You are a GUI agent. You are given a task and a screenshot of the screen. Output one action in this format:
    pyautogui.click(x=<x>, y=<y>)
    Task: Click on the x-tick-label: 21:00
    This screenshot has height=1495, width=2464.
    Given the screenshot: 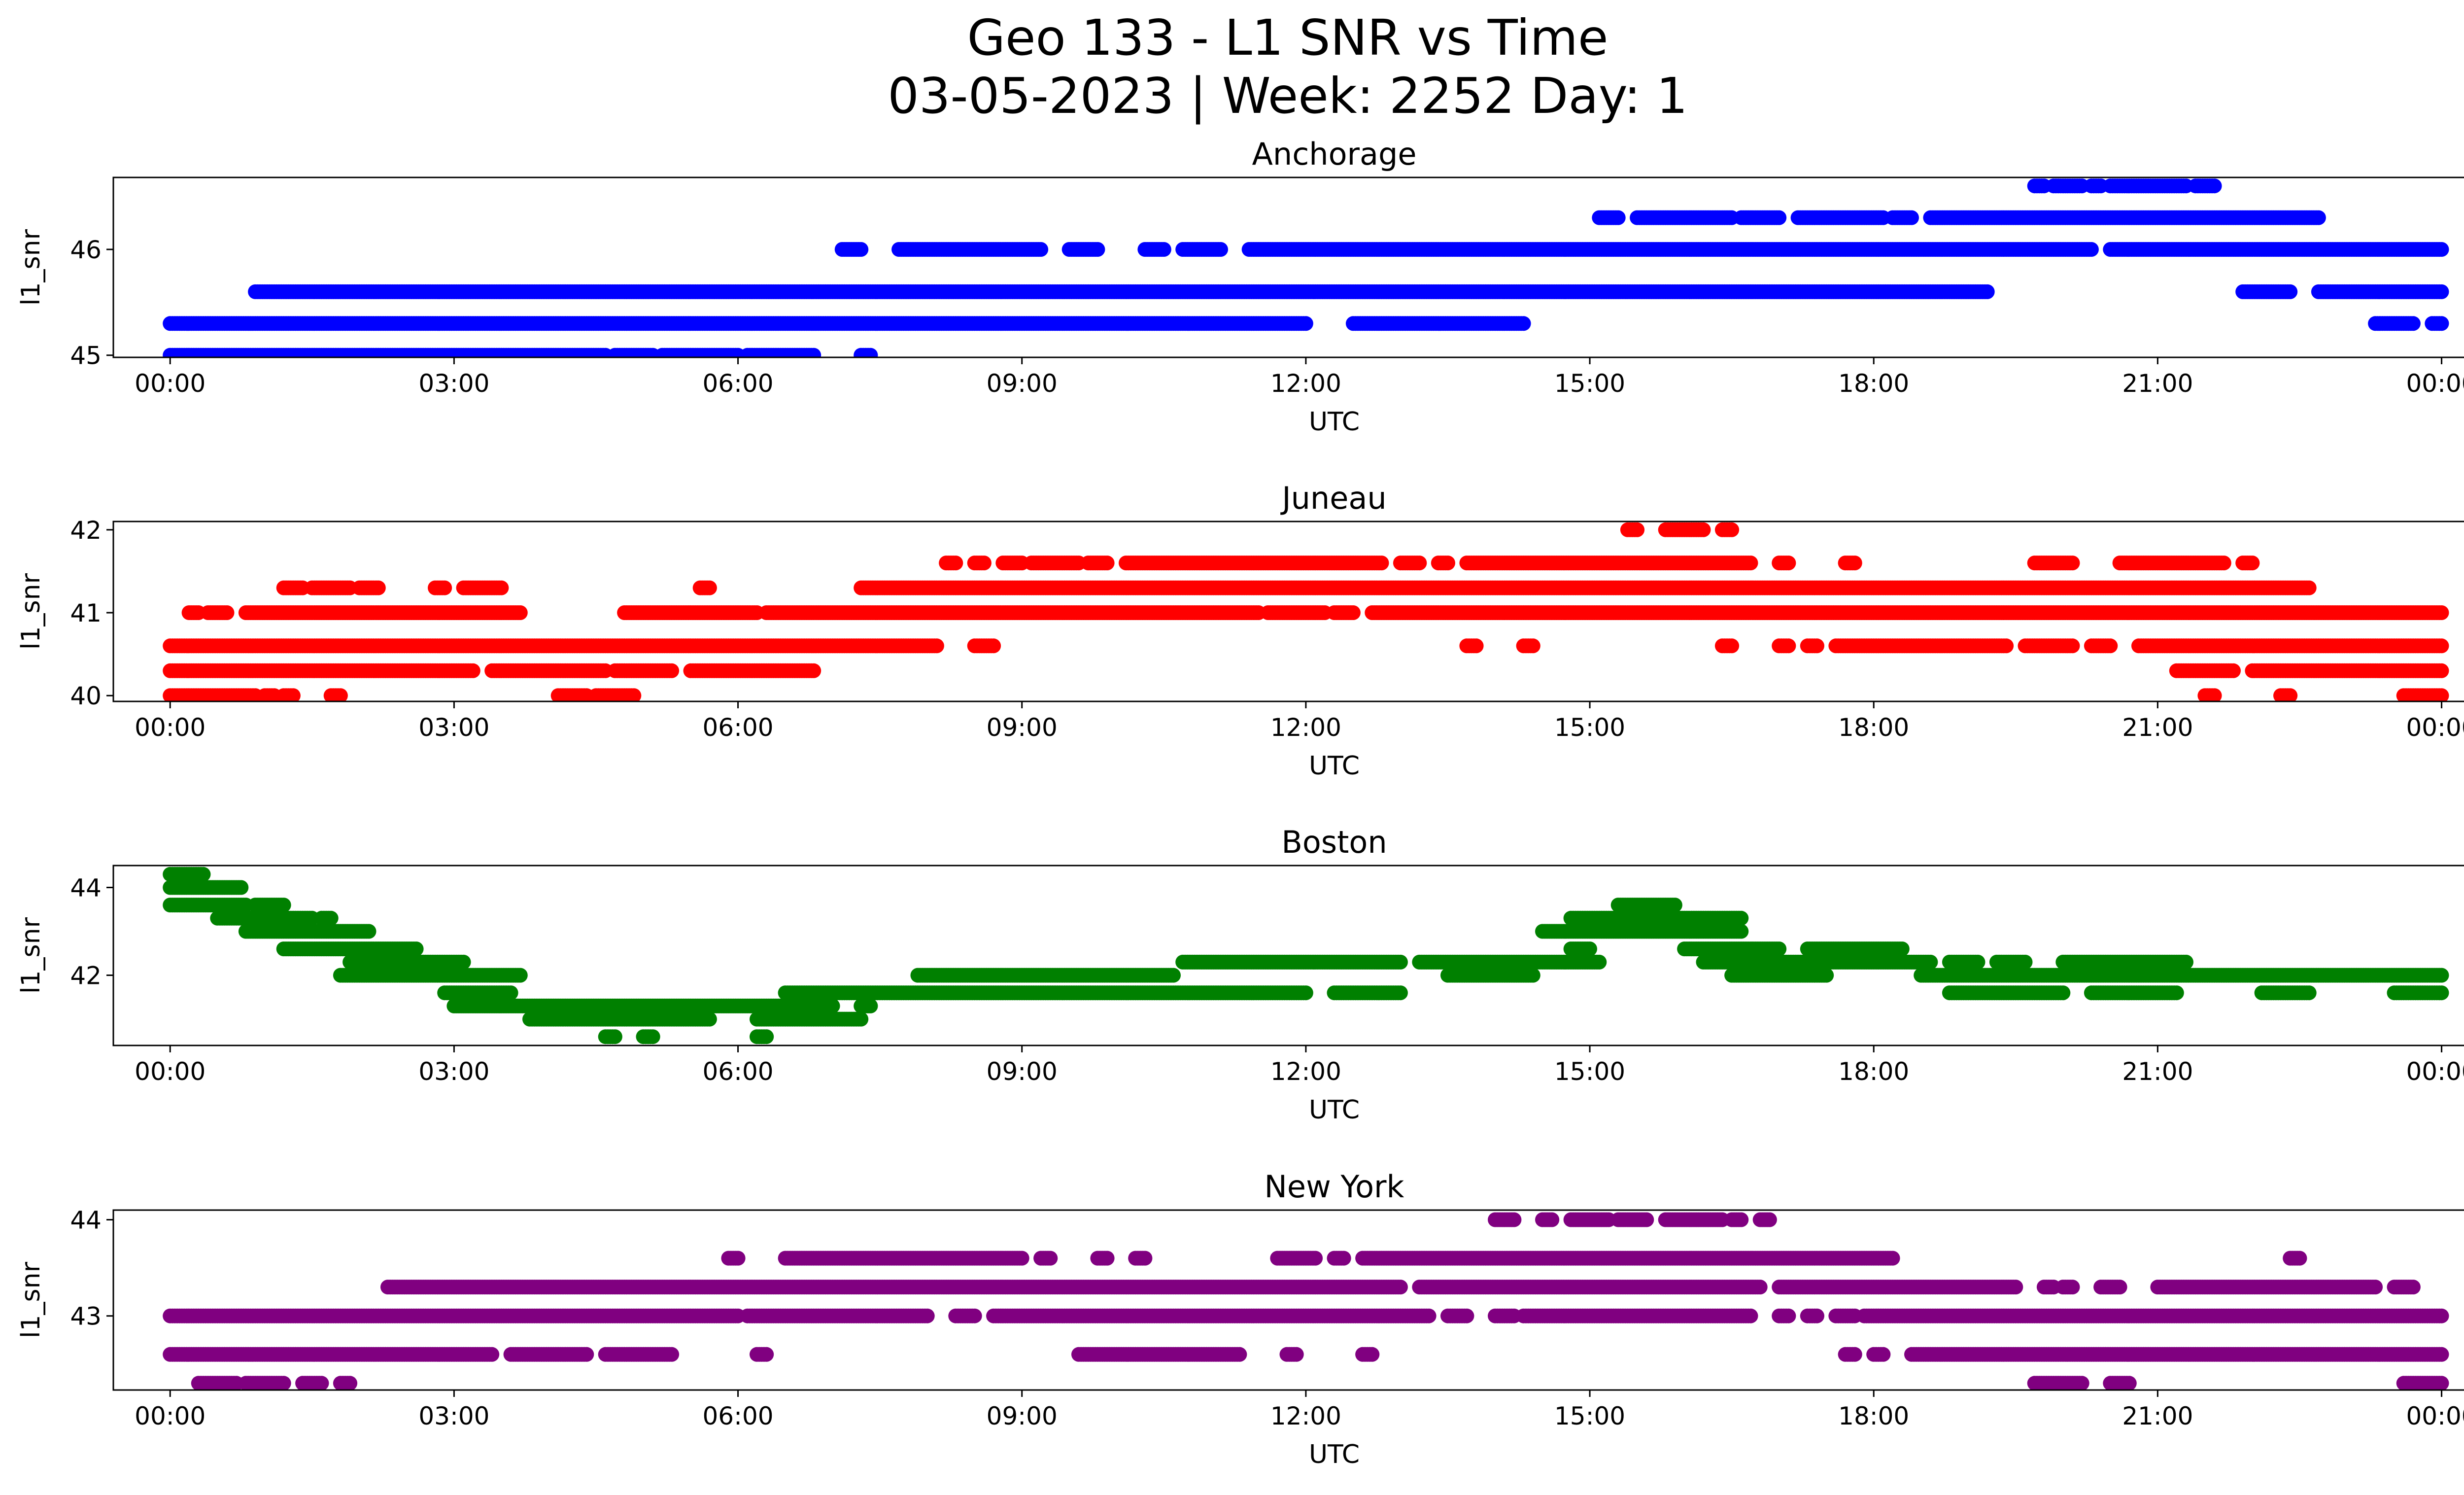 What is the action you would take?
    pyautogui.click(x=2157, y=383)
    